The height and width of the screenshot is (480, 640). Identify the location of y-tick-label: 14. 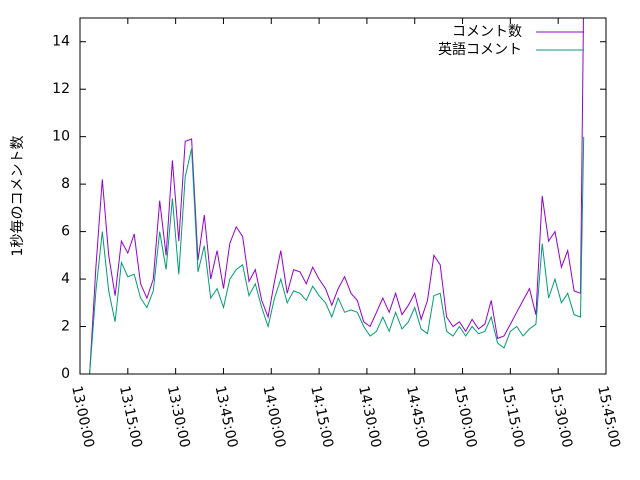
(61, 42).